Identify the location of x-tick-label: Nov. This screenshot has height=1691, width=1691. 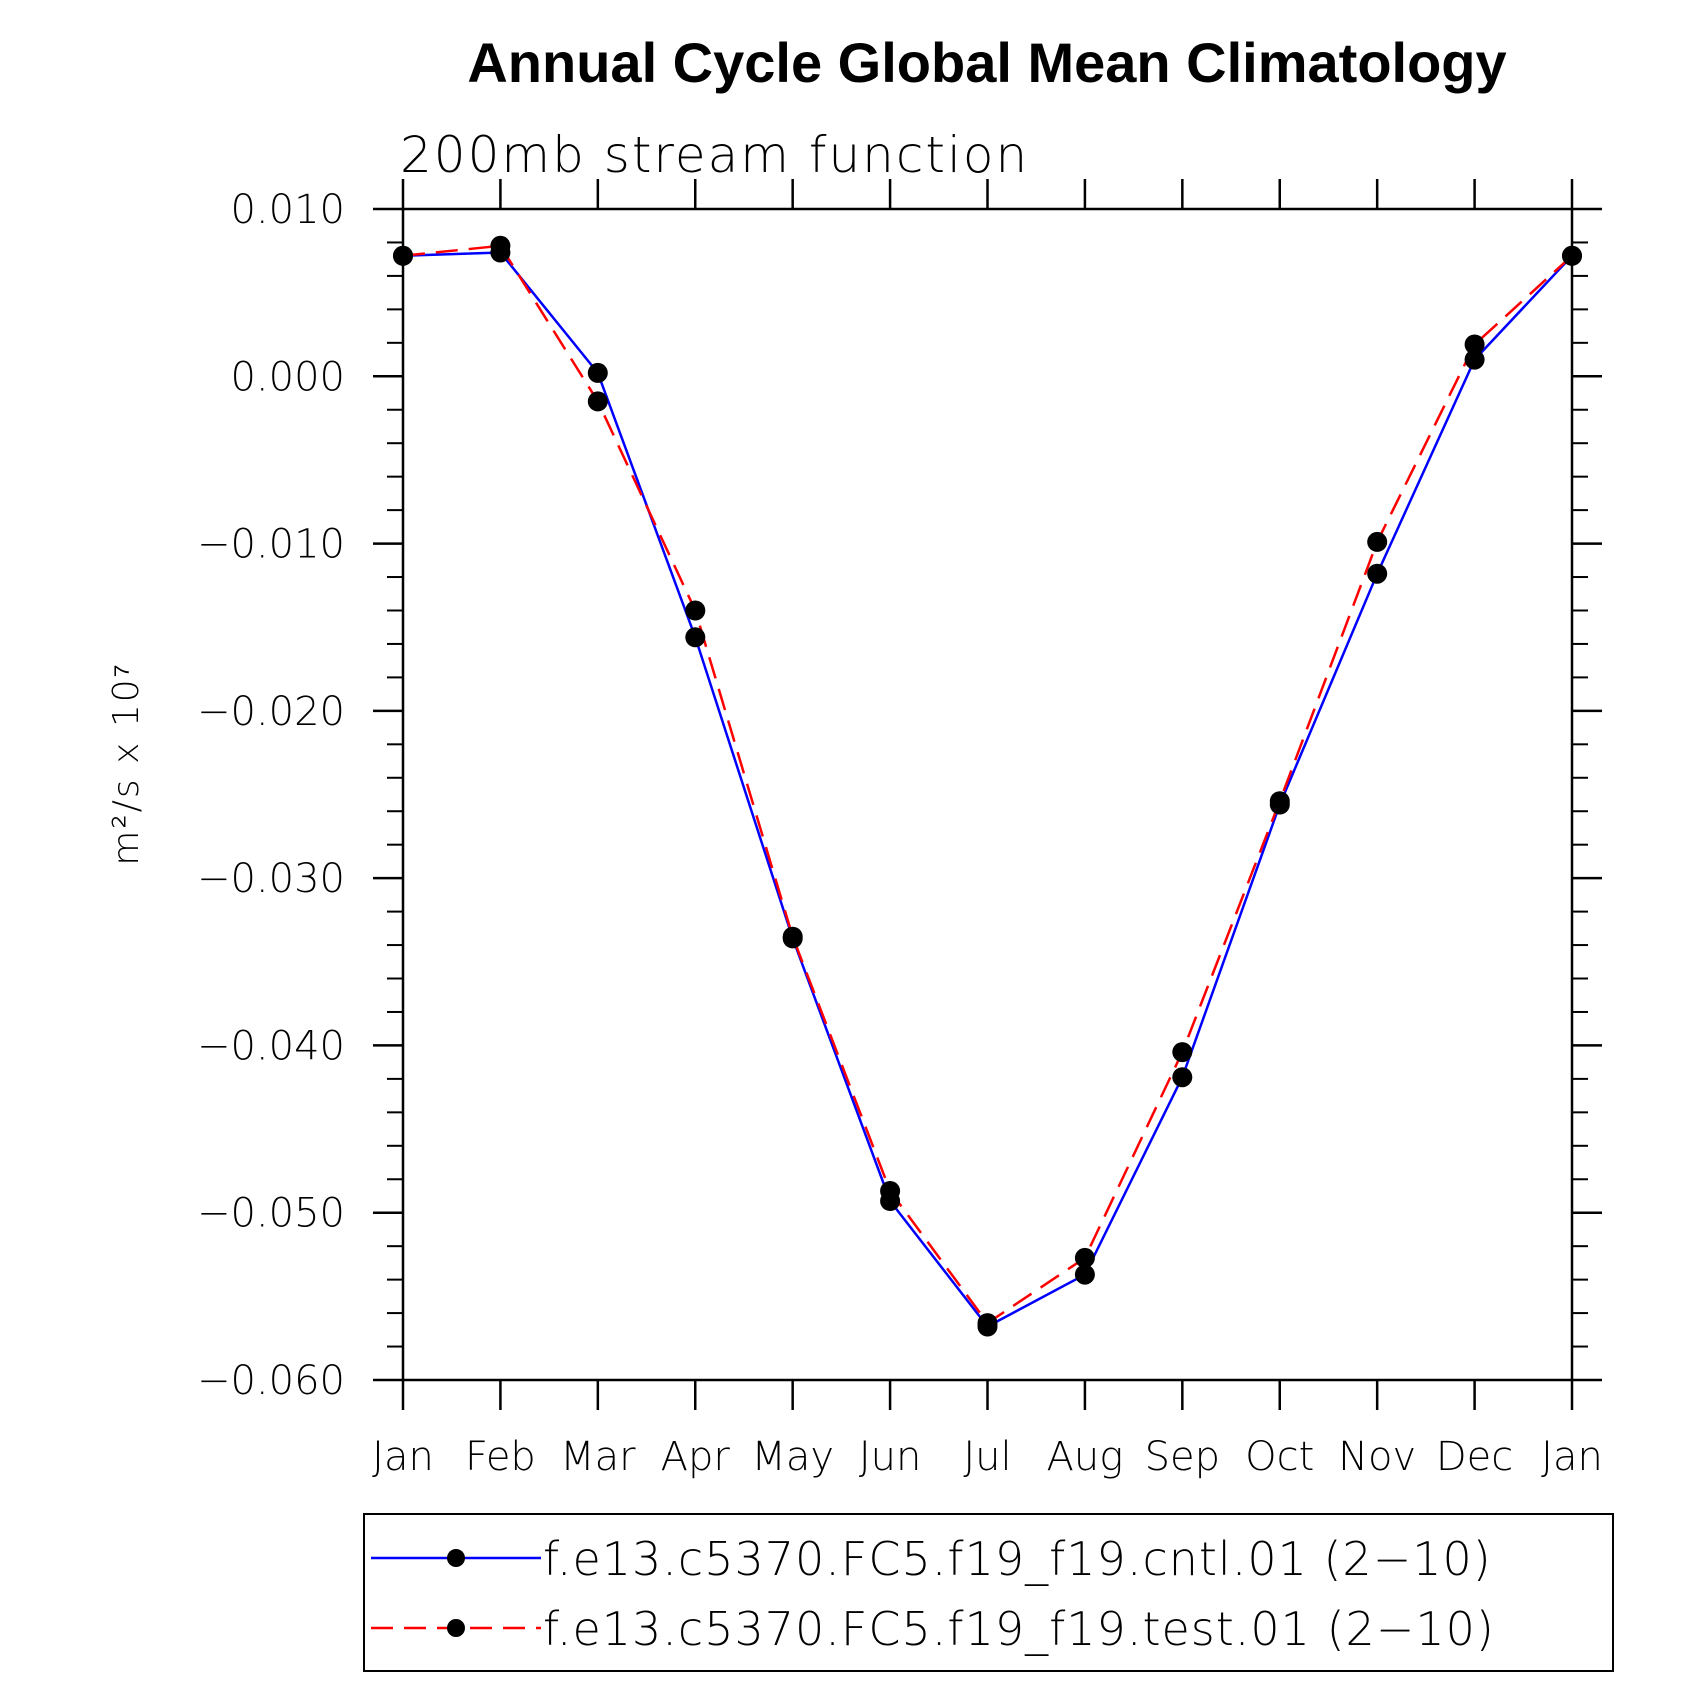
(1377, 1457).